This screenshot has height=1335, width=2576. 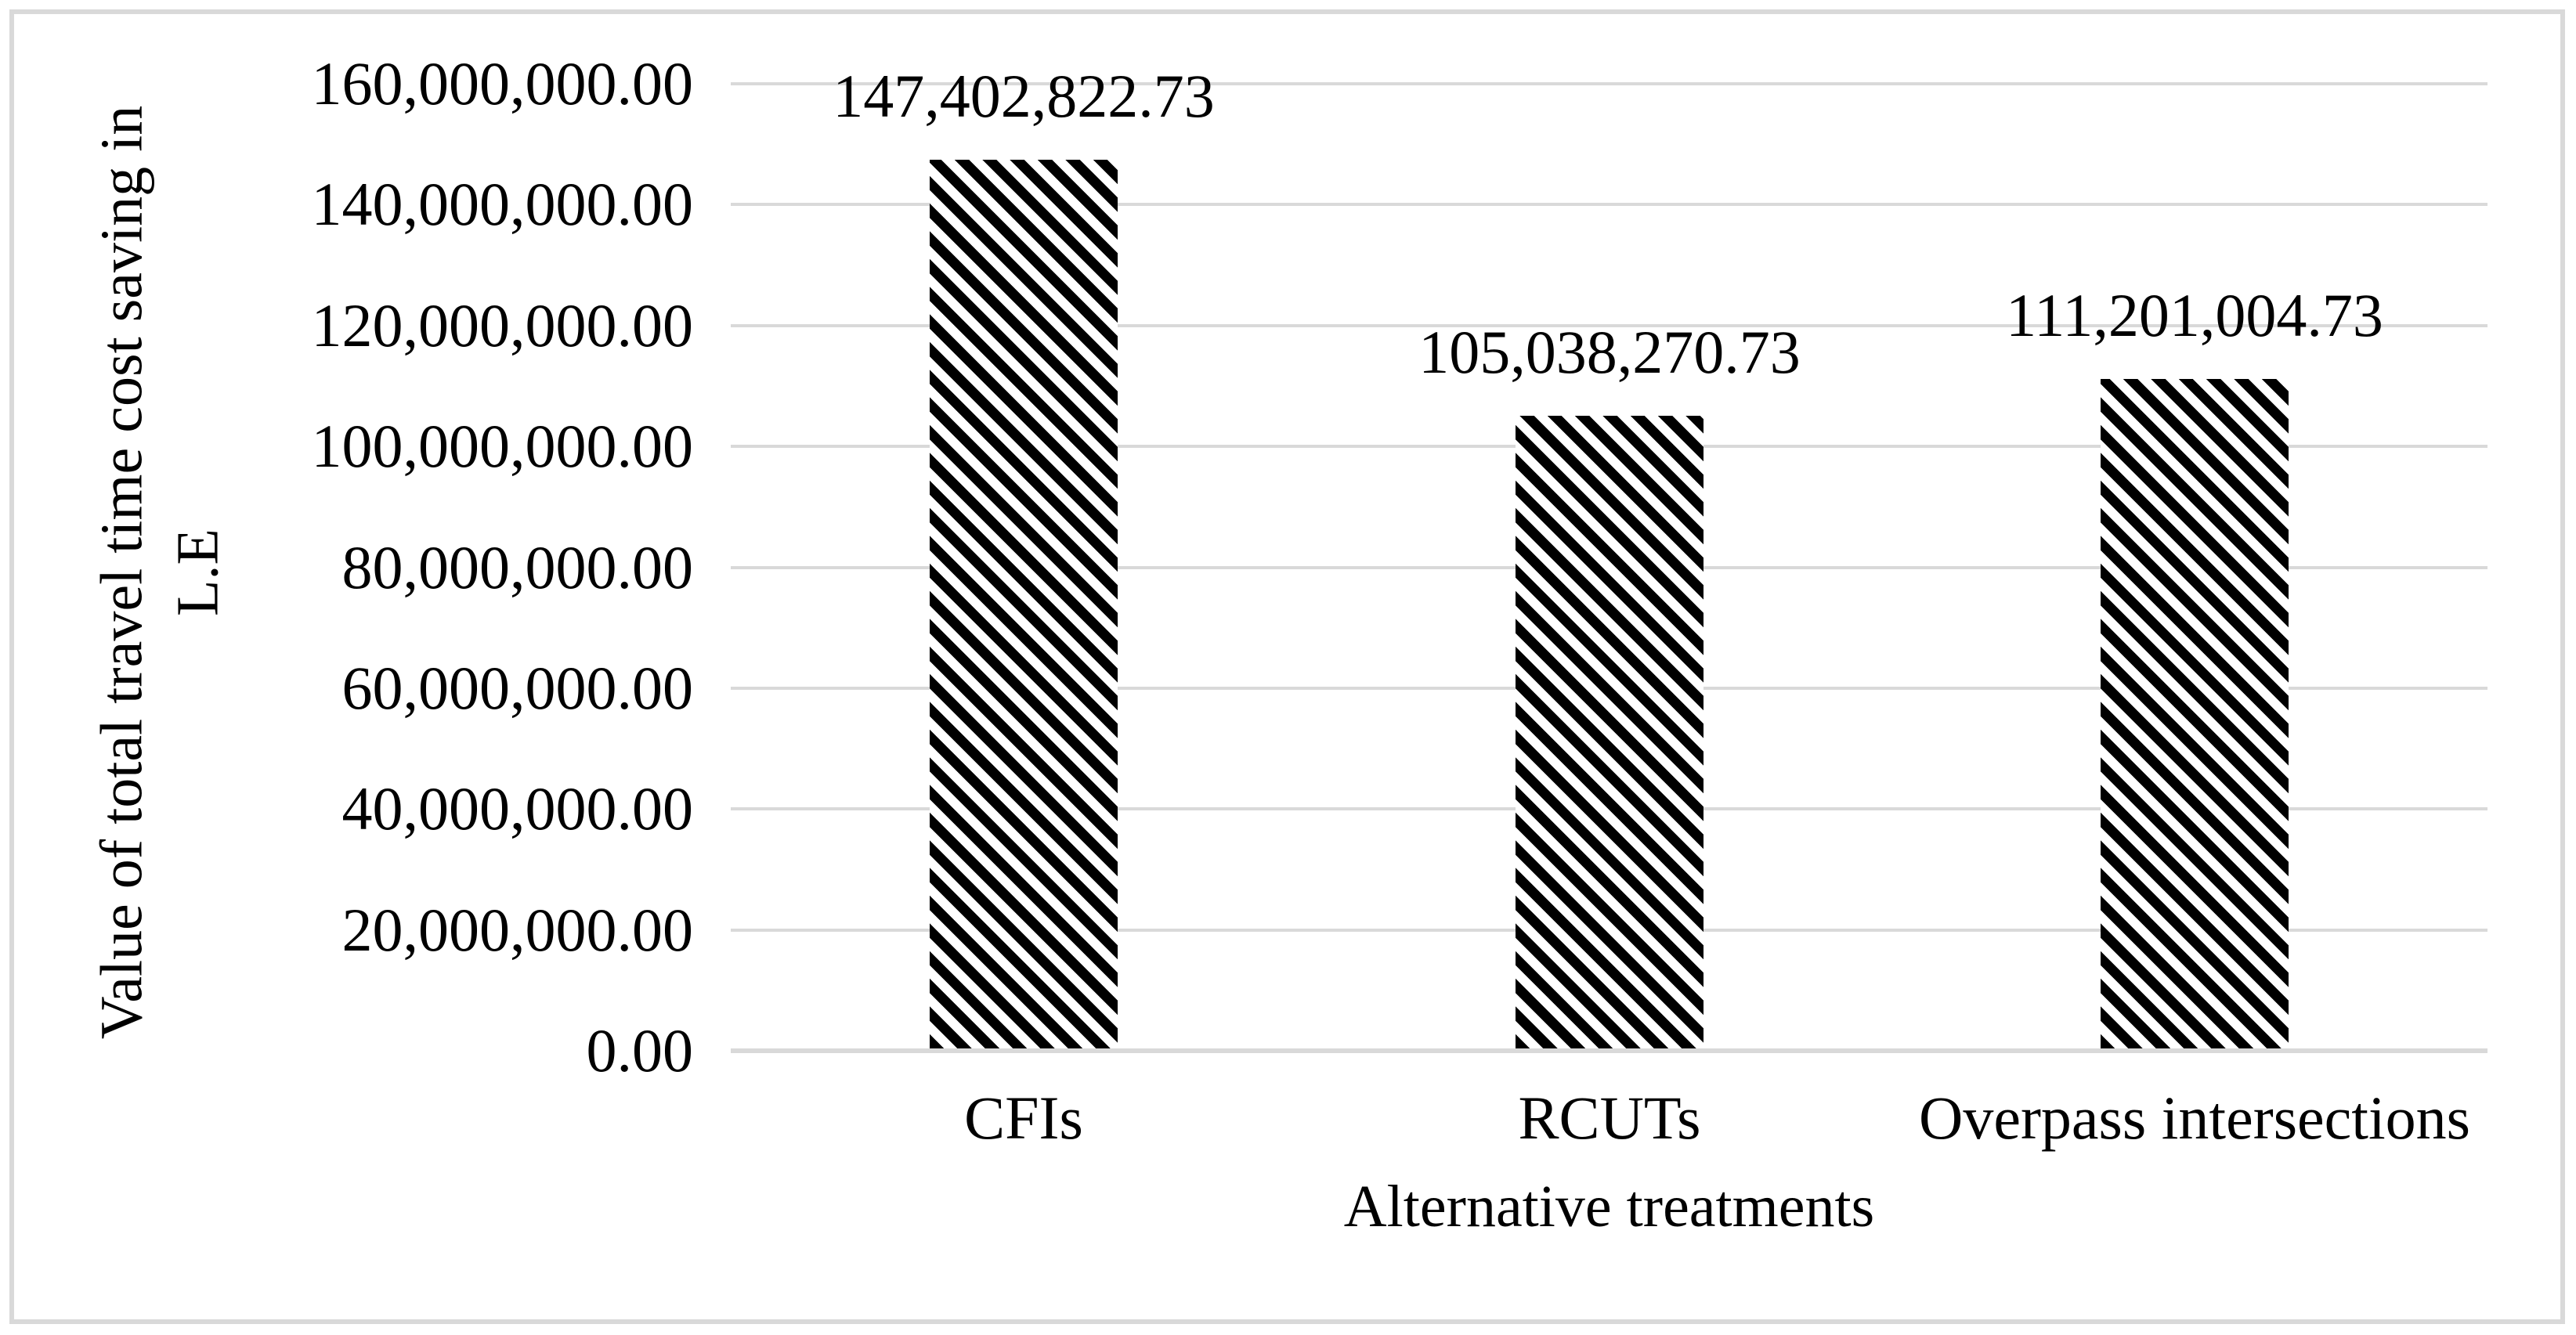 What do you see at coordinates (502, 446) in the screenshot?
I see `y-tick-label: 100,000,000.00` at bounding box center [502, 446].